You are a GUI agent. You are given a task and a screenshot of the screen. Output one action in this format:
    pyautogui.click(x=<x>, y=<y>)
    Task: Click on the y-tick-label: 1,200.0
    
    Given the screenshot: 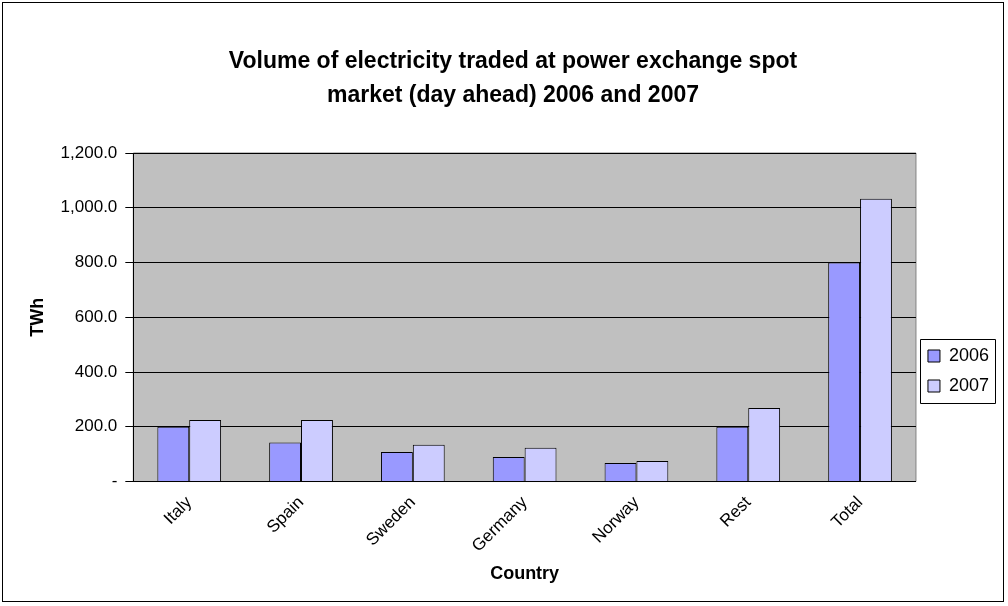 What is the action you would take?
    pyautogui.click(x=89, y=152)
    